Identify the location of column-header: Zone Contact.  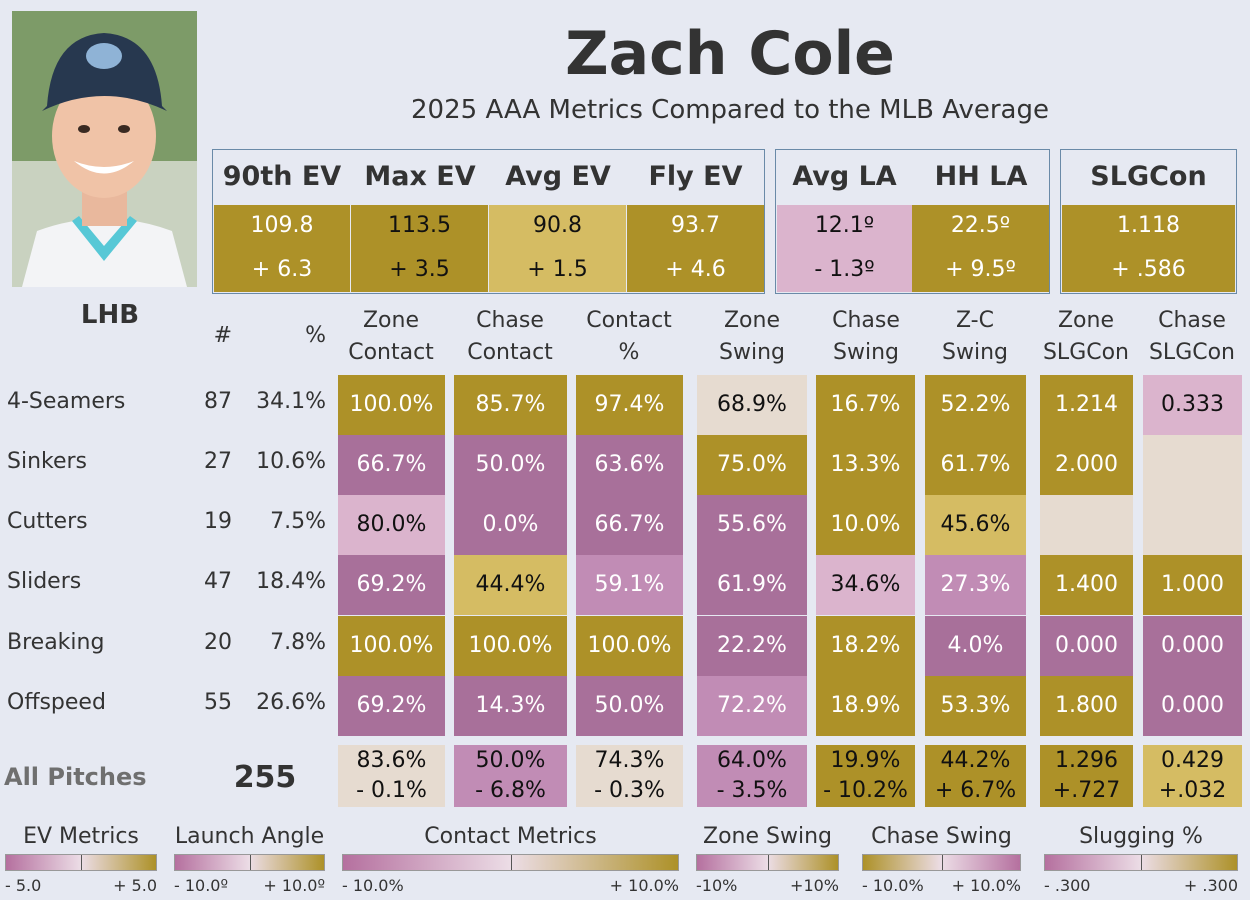
(391, 337).